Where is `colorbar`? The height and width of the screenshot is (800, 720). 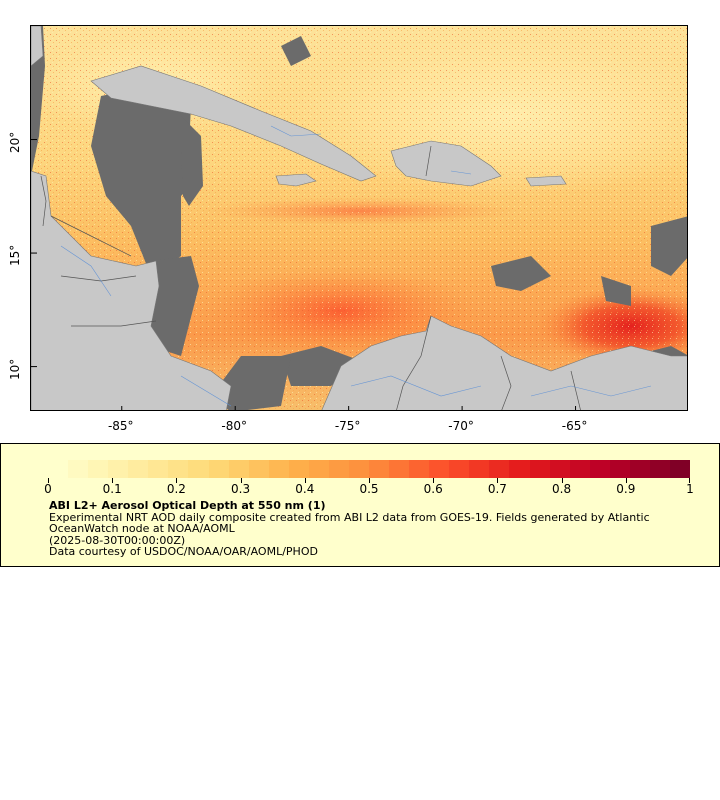 colorbar is located at coordinates (369, 469).